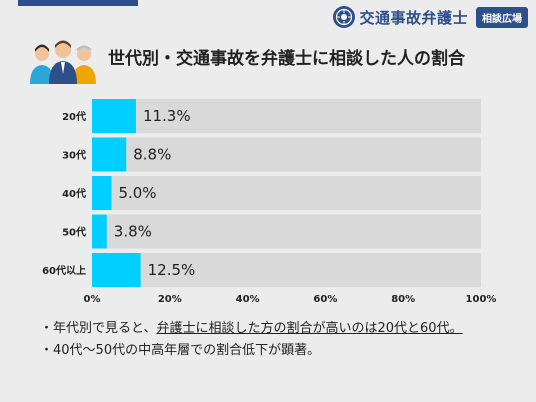  What do you see at coordinates (74, 232) in the screenshot?
I see `category-label: 50代` at bounding box center [74, 232].